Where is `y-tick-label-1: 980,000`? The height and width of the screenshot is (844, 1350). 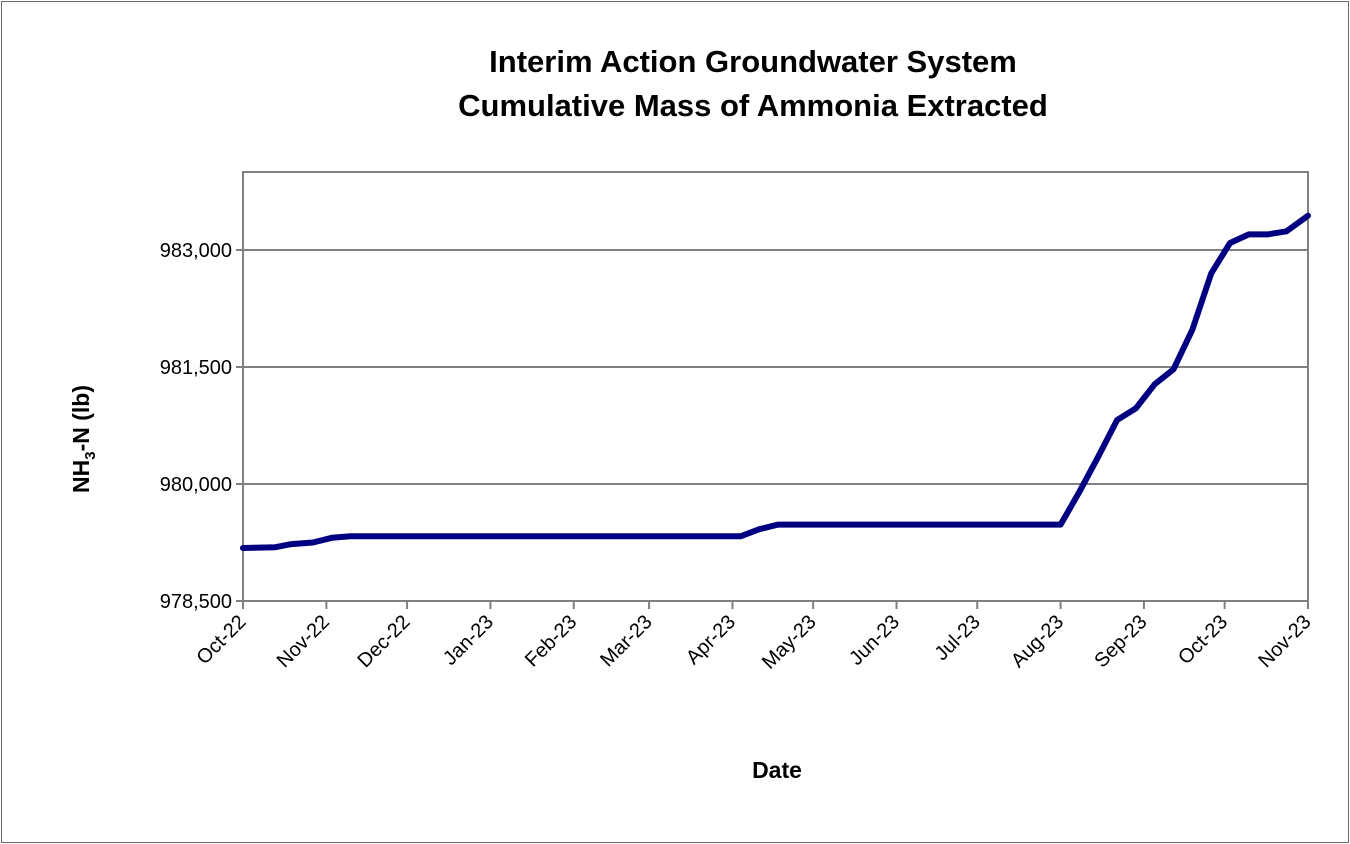
y-tick-label-1: 980,000 is located at coordinates (196, 485).